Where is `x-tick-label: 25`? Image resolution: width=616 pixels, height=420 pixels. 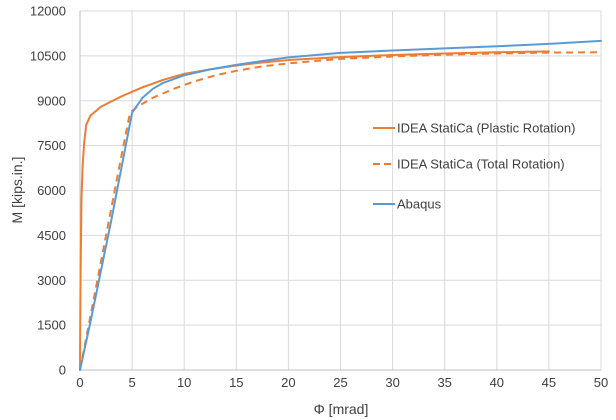 x-tick-label: 25 is located at coordinates (340, 382).